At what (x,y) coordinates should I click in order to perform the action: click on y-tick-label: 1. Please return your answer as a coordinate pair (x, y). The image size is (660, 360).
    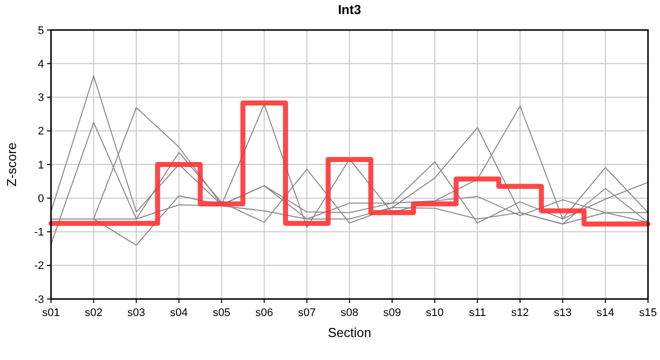
    Looking at the image, I should click on (41, 165).